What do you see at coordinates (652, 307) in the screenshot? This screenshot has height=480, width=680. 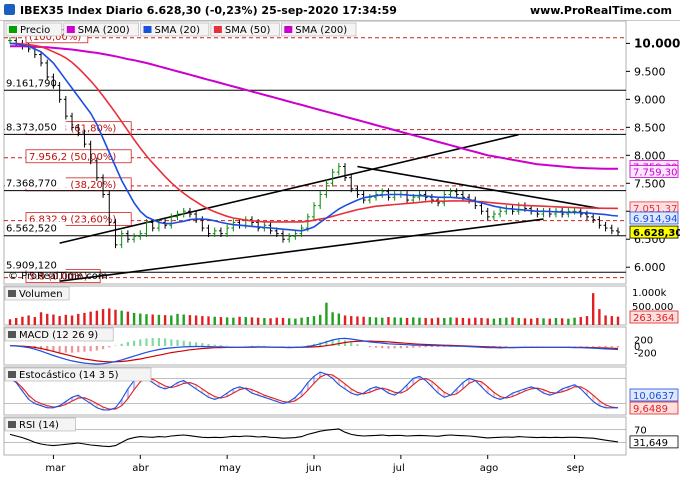 I see `volume-tick-label: 500.000` at bounding box center [652, 307].